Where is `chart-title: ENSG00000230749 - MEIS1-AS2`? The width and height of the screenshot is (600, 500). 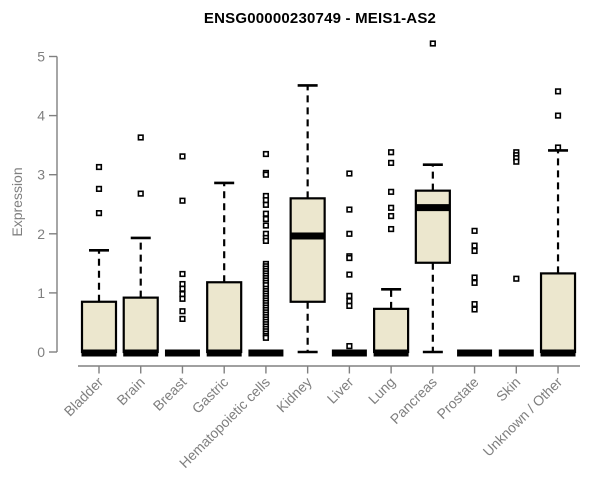
chart-title: ENSG00000230749 - MEIS1-AS2 is located at coordinates (320, 18).